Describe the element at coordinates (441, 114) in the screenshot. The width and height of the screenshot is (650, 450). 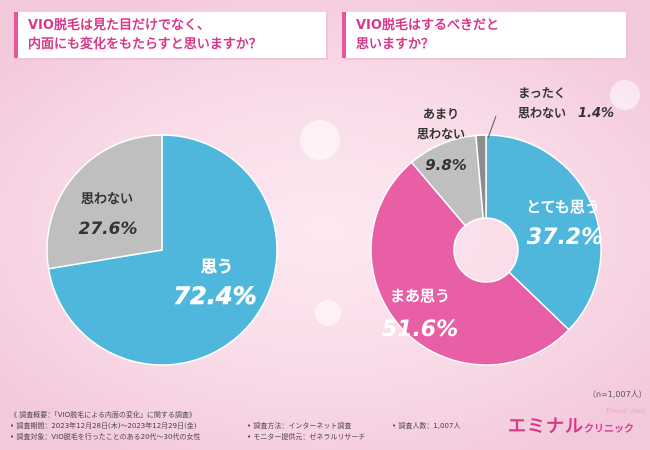
I see `donut-2-label-2-line-1: あまり` at that location.